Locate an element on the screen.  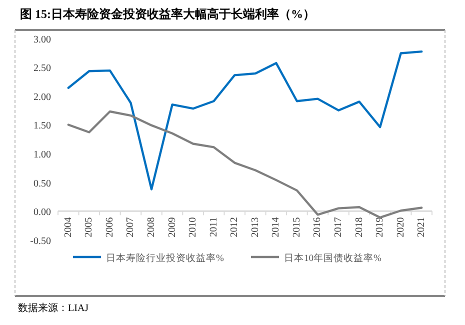
x-tick-label: 2016 is located at coordinates (318, 227).